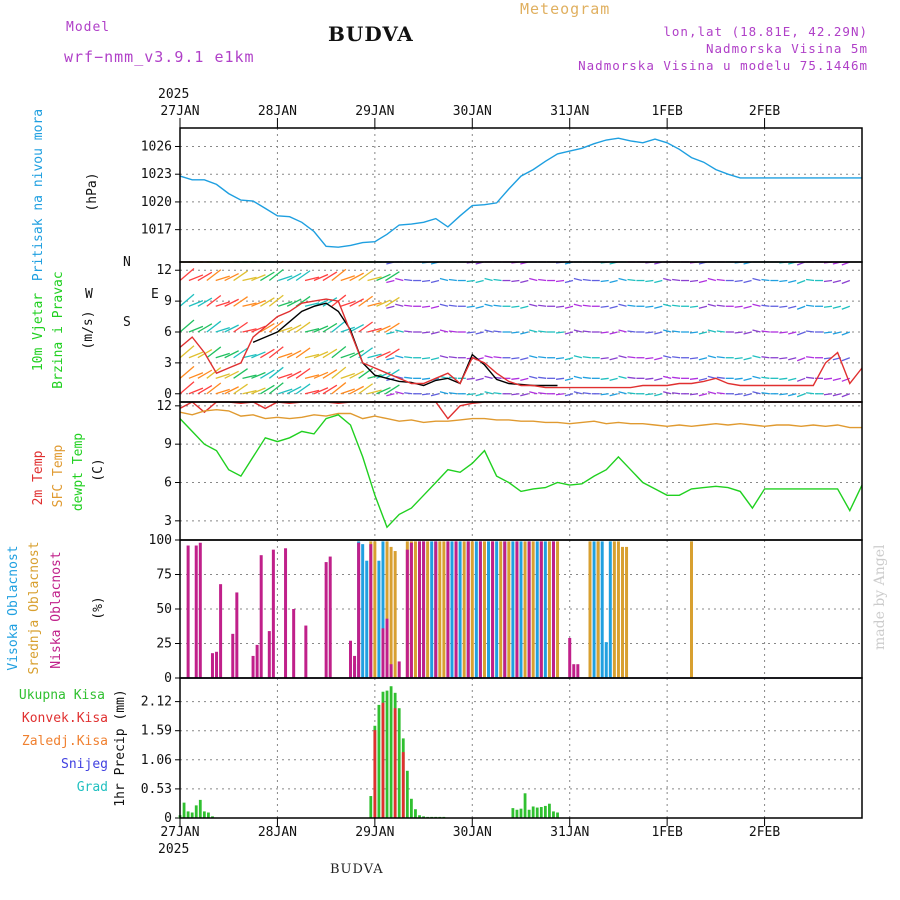 The height and width of the screenshot is (900, 900). I want to click on y-tick-label: 25, so click(164, 644).